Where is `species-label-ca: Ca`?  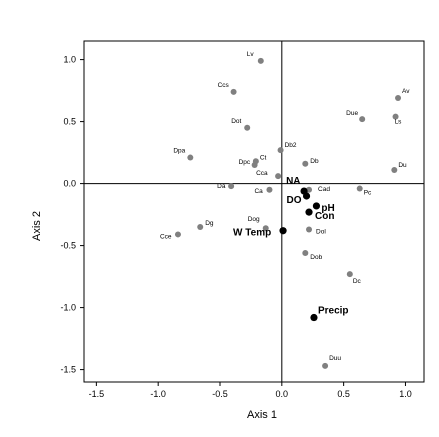 species-label-ca: Ca is located at coordinates (258, 191).